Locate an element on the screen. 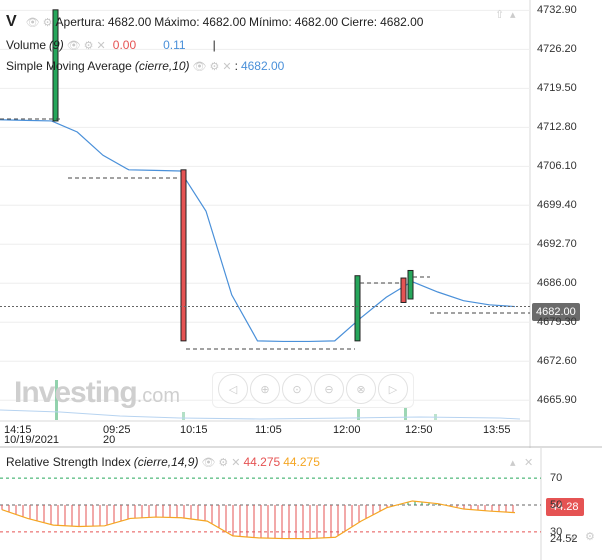 The image size is (602, 560). investing-watermark: Investing.com is located at coordinates (97, 392).